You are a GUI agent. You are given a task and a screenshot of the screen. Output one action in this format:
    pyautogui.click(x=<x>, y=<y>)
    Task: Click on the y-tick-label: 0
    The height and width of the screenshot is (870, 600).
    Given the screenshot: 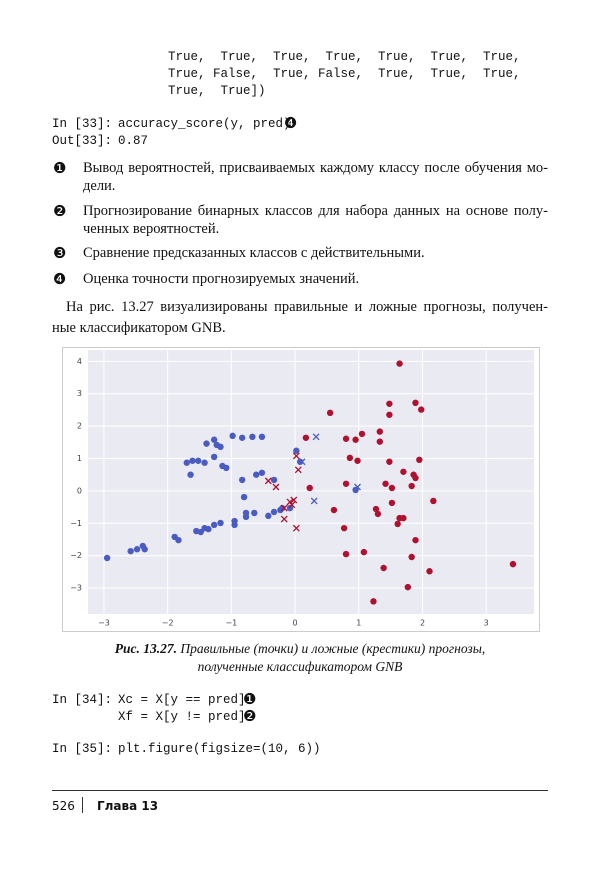 What is the action you would take?
    pyautogui.click(x=79, y=490)
    